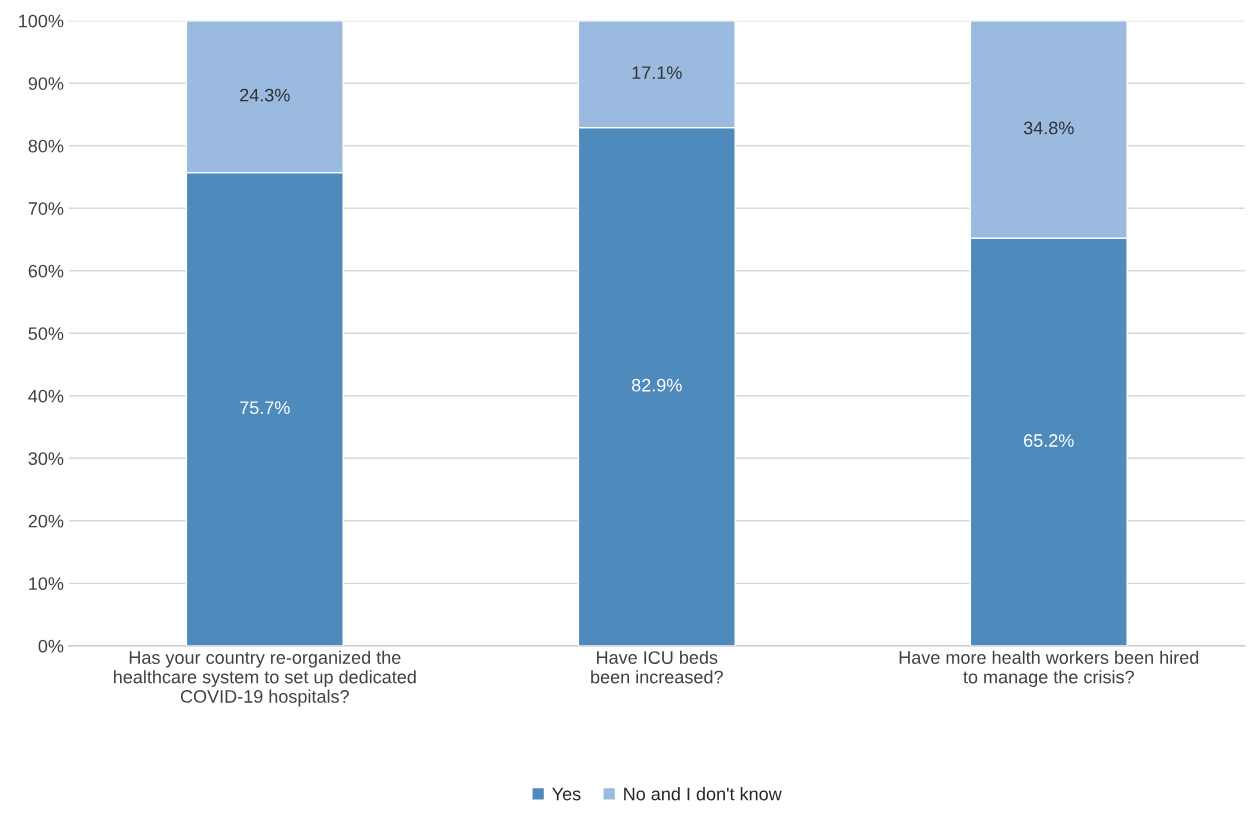 The width and height of the screenshot is (1251, 828). What do you see at coordinates (703, 794) in the screenshot?
I see `legend-label: No and I don't know` at bounding box center [703, 794].